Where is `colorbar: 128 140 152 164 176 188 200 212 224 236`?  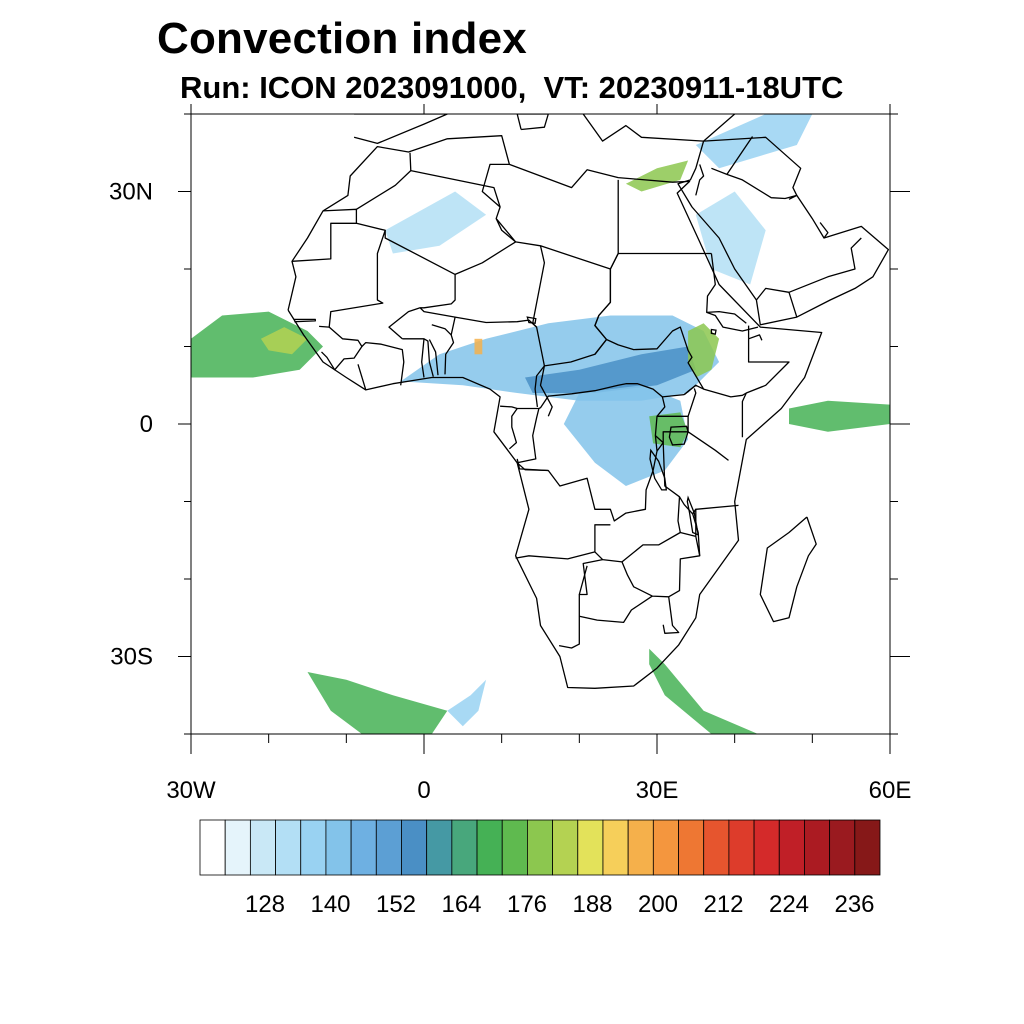 colorbar: 128 140 152 164 176 188 200 212 224 236 is located at coordinates (540, 868).